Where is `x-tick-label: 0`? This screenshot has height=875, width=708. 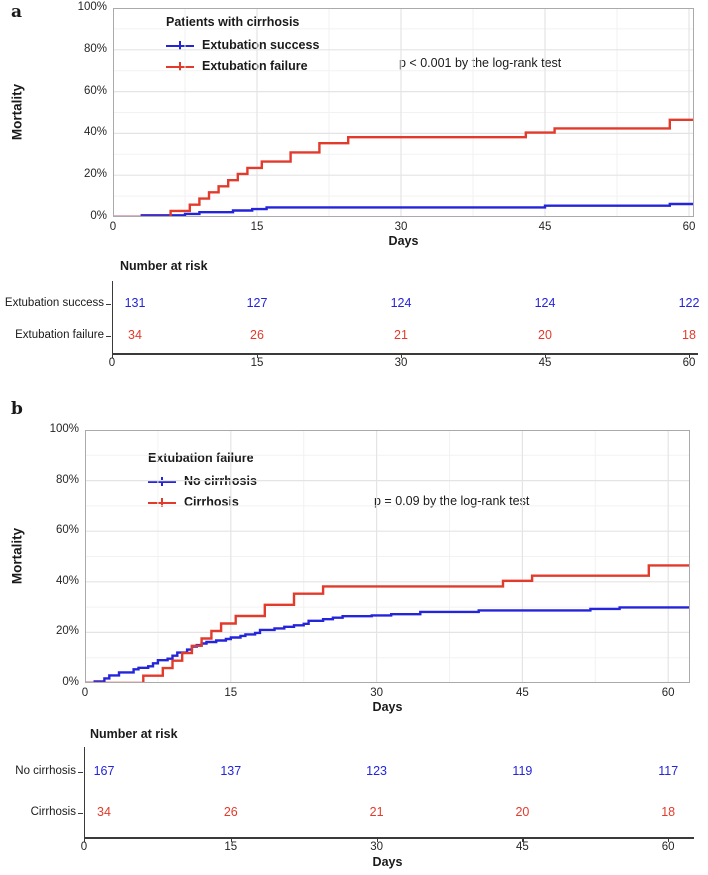 x-tick-label: 0 is located at coordinates (85, 693).